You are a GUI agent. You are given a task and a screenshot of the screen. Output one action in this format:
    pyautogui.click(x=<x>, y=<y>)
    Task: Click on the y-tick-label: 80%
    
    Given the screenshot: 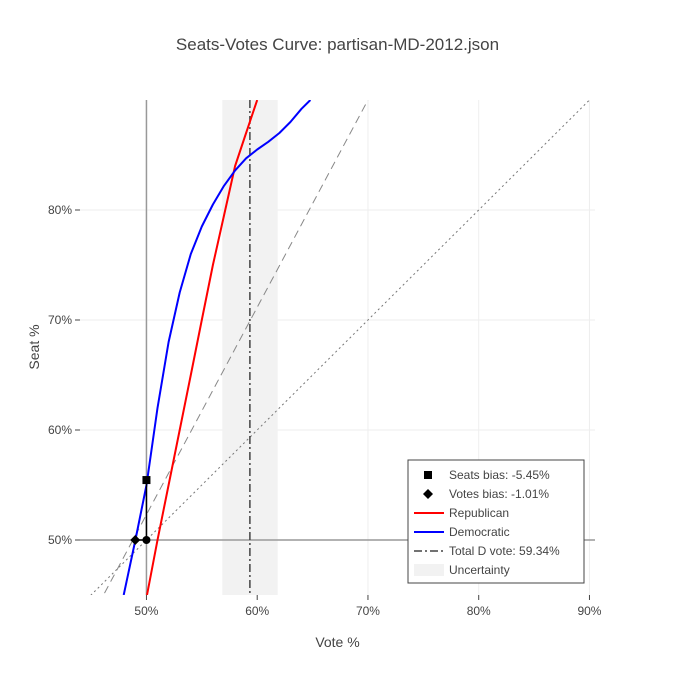 What is the action you would take?
    pyautogui.click(x=60, y=210)
    